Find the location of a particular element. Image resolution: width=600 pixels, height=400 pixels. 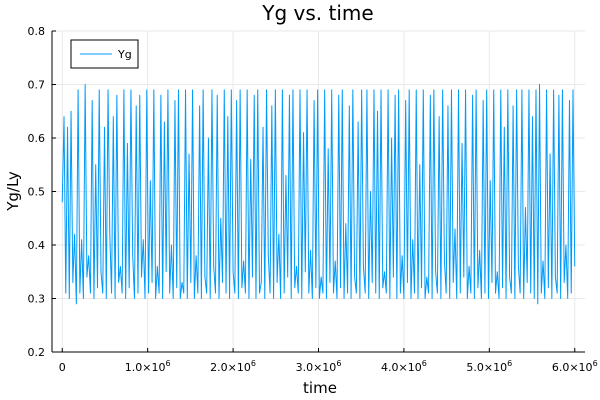

x-tick-label: 6.0×10⁶ is located at coordinates (575, 366).